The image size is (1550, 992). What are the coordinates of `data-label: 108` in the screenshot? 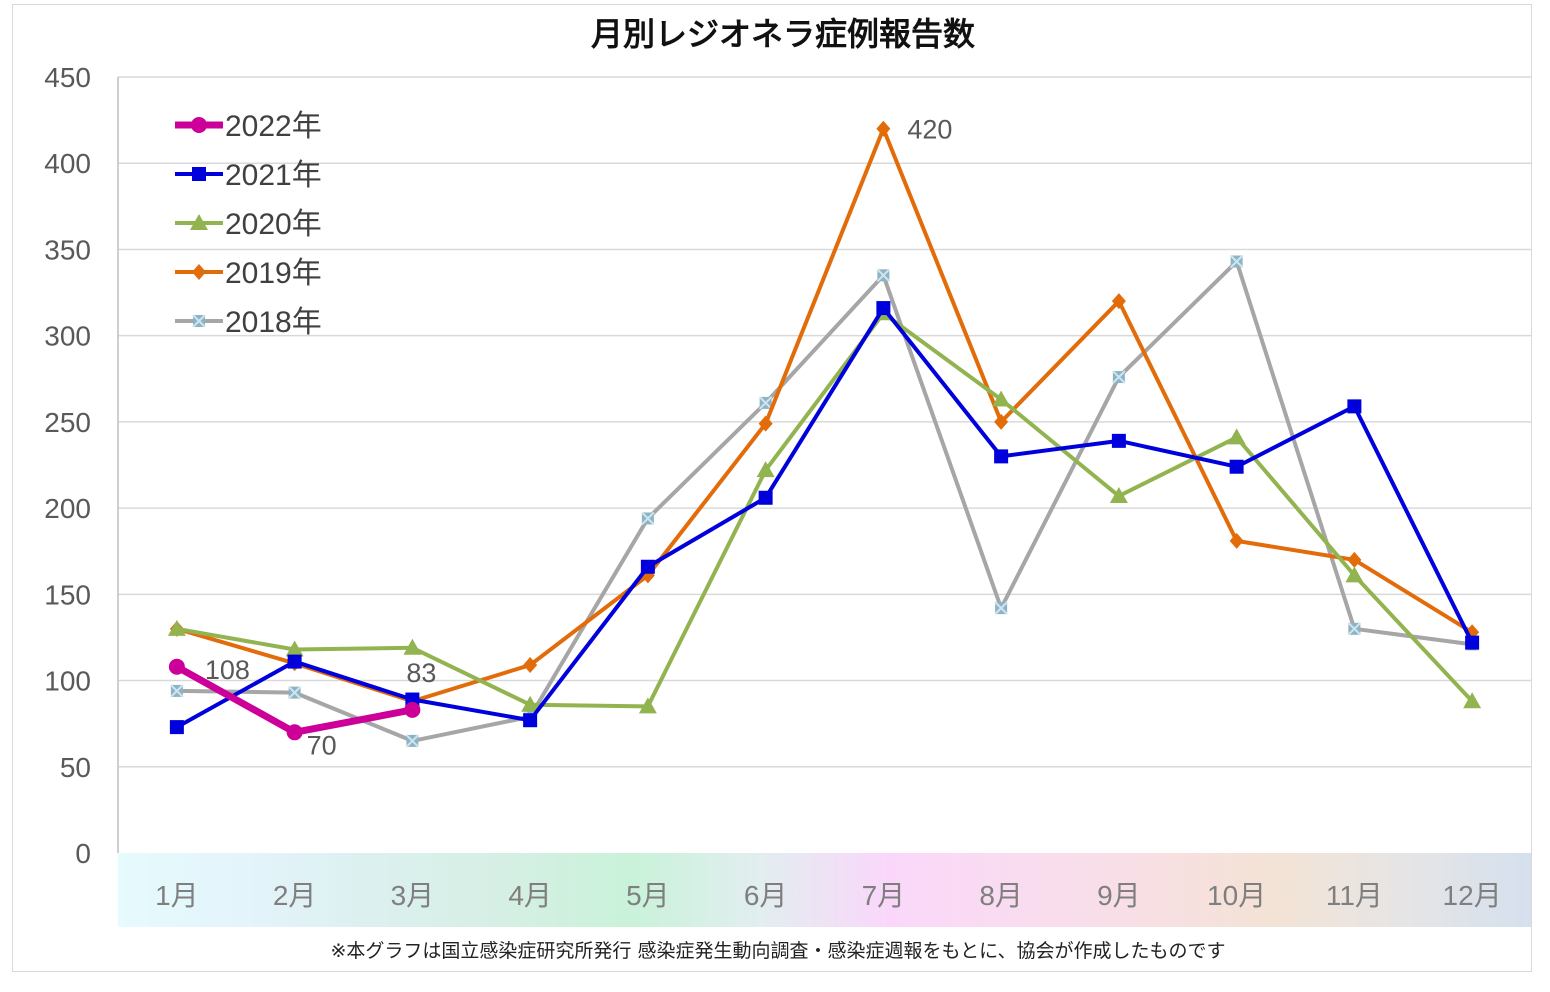 It's located at (227, 670).